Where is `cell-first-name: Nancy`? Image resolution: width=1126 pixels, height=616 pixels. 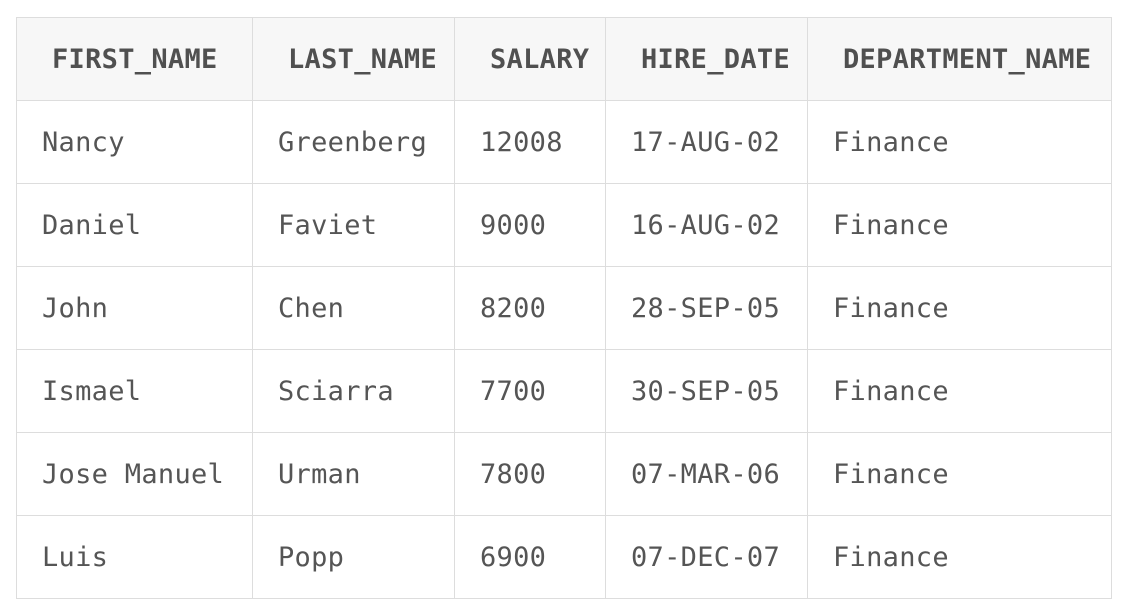
cell-first-name: Nancy is located at coordinates (134, 142).